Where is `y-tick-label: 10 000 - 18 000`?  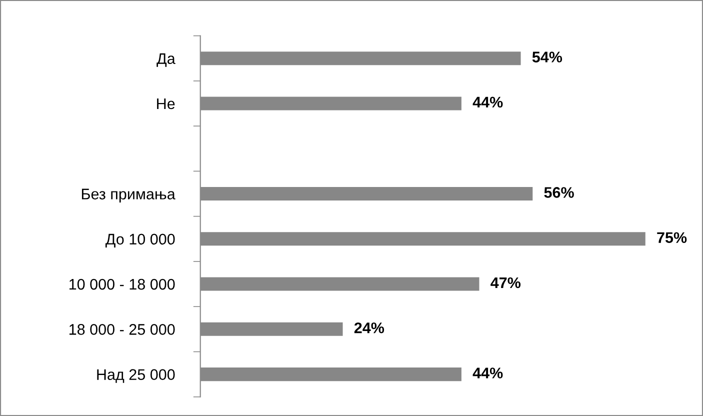 y-tick-label: 10 000 - 18 000 is located at coordinates (122, 284).